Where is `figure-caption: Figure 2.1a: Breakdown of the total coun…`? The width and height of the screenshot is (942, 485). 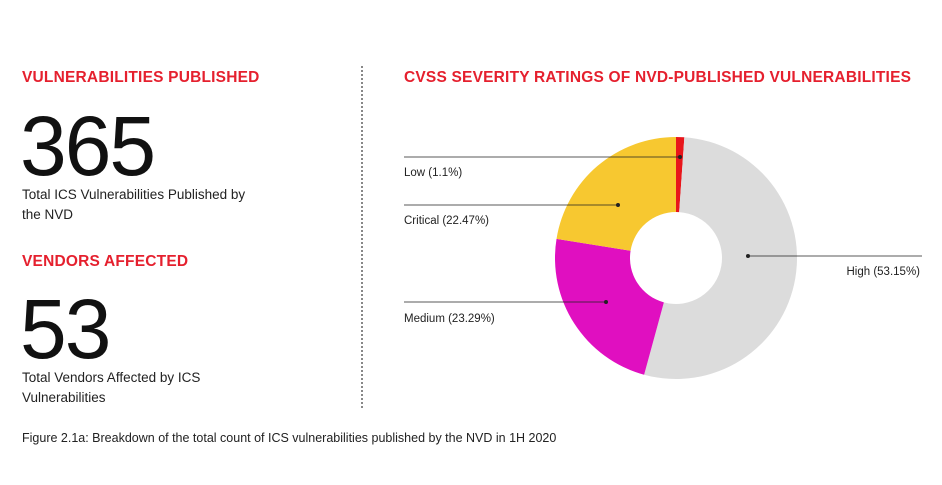 figure-caption: Figure 2.1a: Breakdown of the total coun… is located at coordinates (289, 438).